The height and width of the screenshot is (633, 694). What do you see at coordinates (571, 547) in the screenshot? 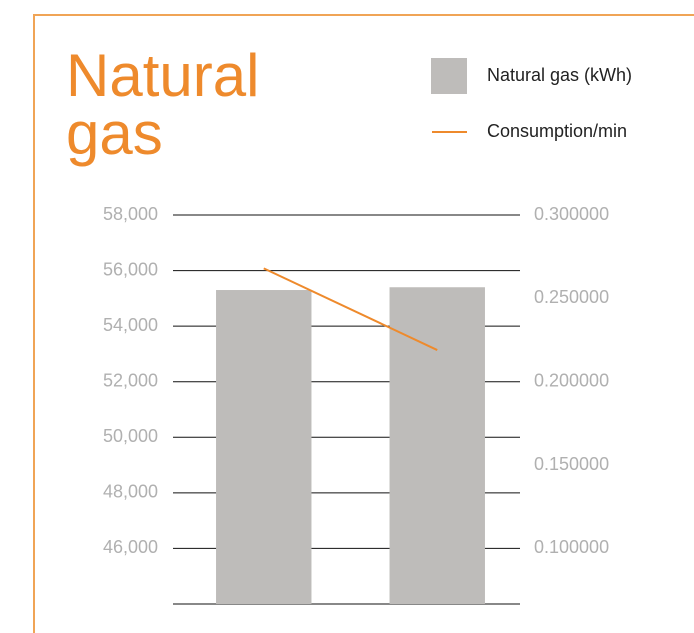
I see `y2-tick-label: 0.100000` at bounding box center [571, 547].